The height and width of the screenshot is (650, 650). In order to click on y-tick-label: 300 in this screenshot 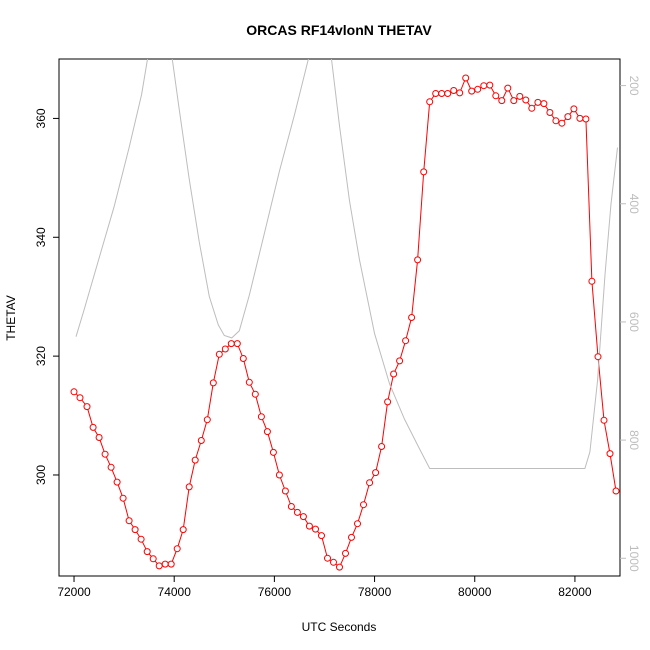, I will do `click(41, 475)`.